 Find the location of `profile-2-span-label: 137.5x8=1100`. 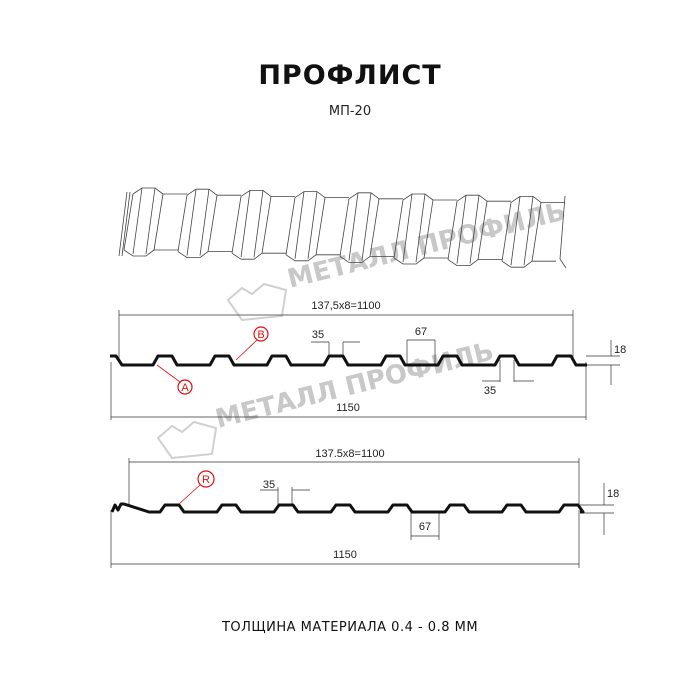

profile-2-span-label: 137.5x8=1100 is located at coordinates (349, 454).